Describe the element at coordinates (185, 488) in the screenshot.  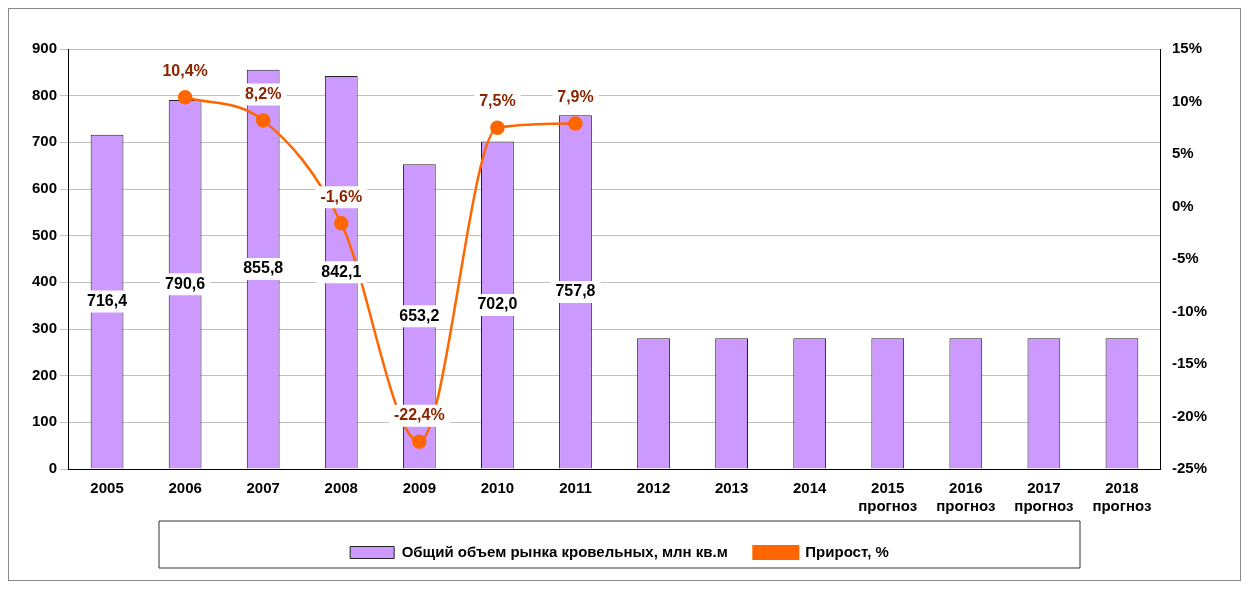
I see `x-tick-label: 2006` at that location.